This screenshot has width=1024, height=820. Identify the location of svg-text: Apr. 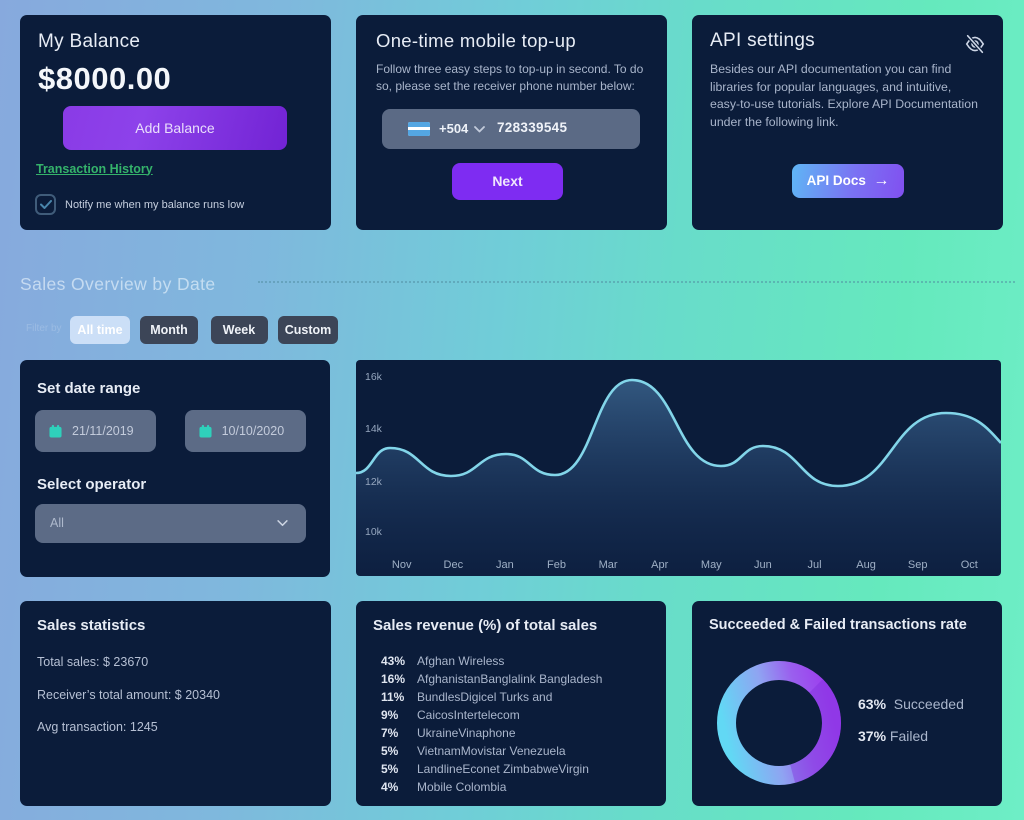
(659, 565).